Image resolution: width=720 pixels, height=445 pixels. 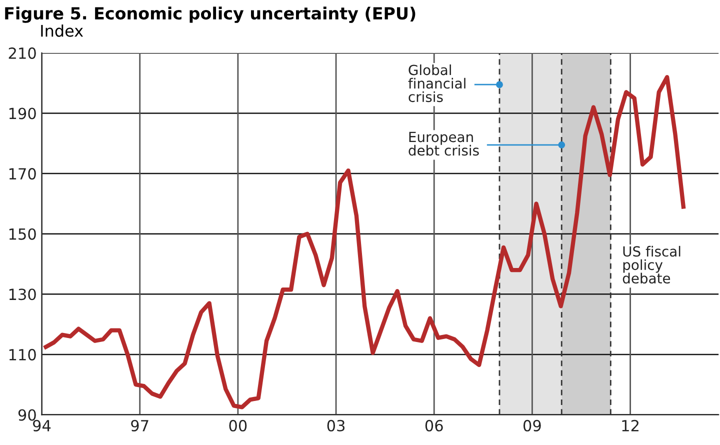 I want to click on x-tick-label: 09, so click(x=532, y=426).